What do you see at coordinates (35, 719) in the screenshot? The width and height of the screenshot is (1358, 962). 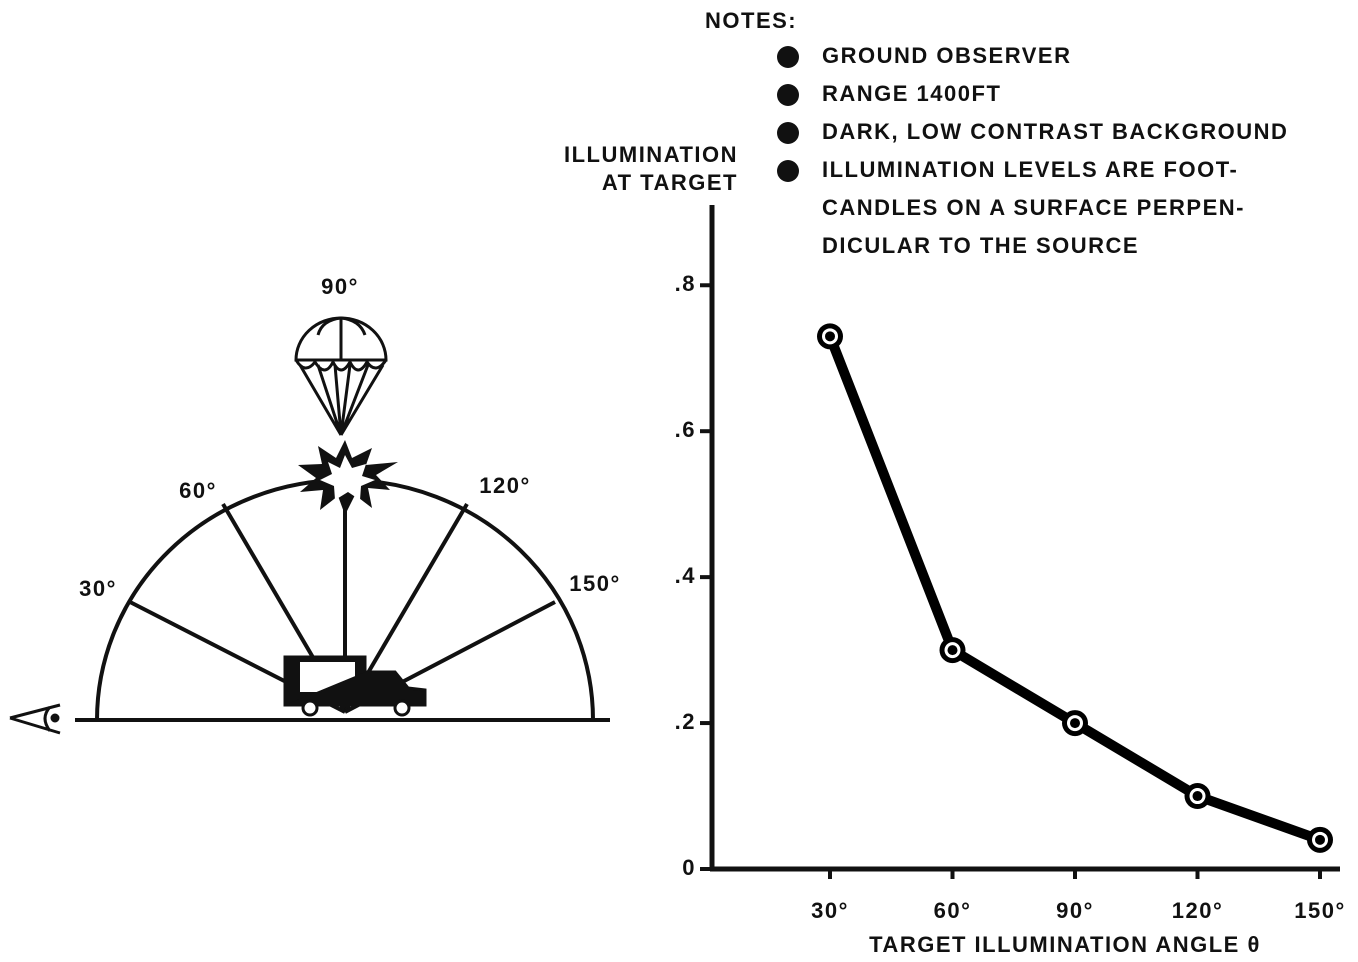 I see `eye` at bounding box center [35, 719].